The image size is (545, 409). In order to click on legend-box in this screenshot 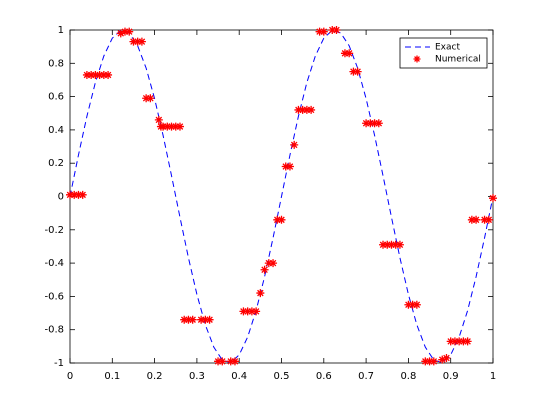, I will do `click(443, 53)`.